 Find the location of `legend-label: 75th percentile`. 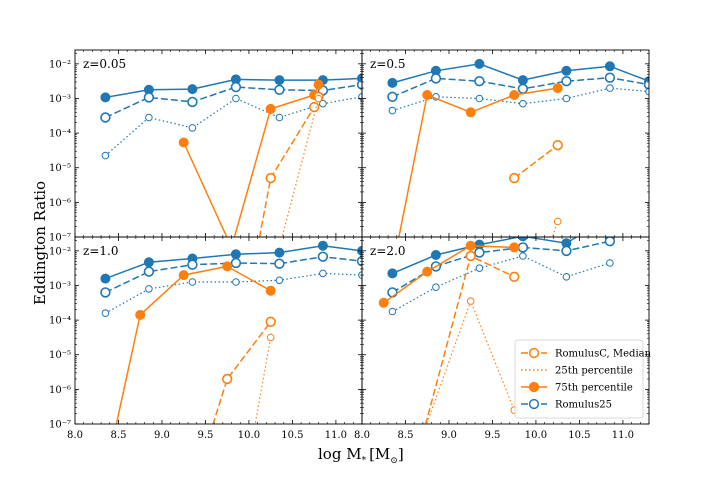

legend-label: 75th percentile is located at coordinates (594, 388).